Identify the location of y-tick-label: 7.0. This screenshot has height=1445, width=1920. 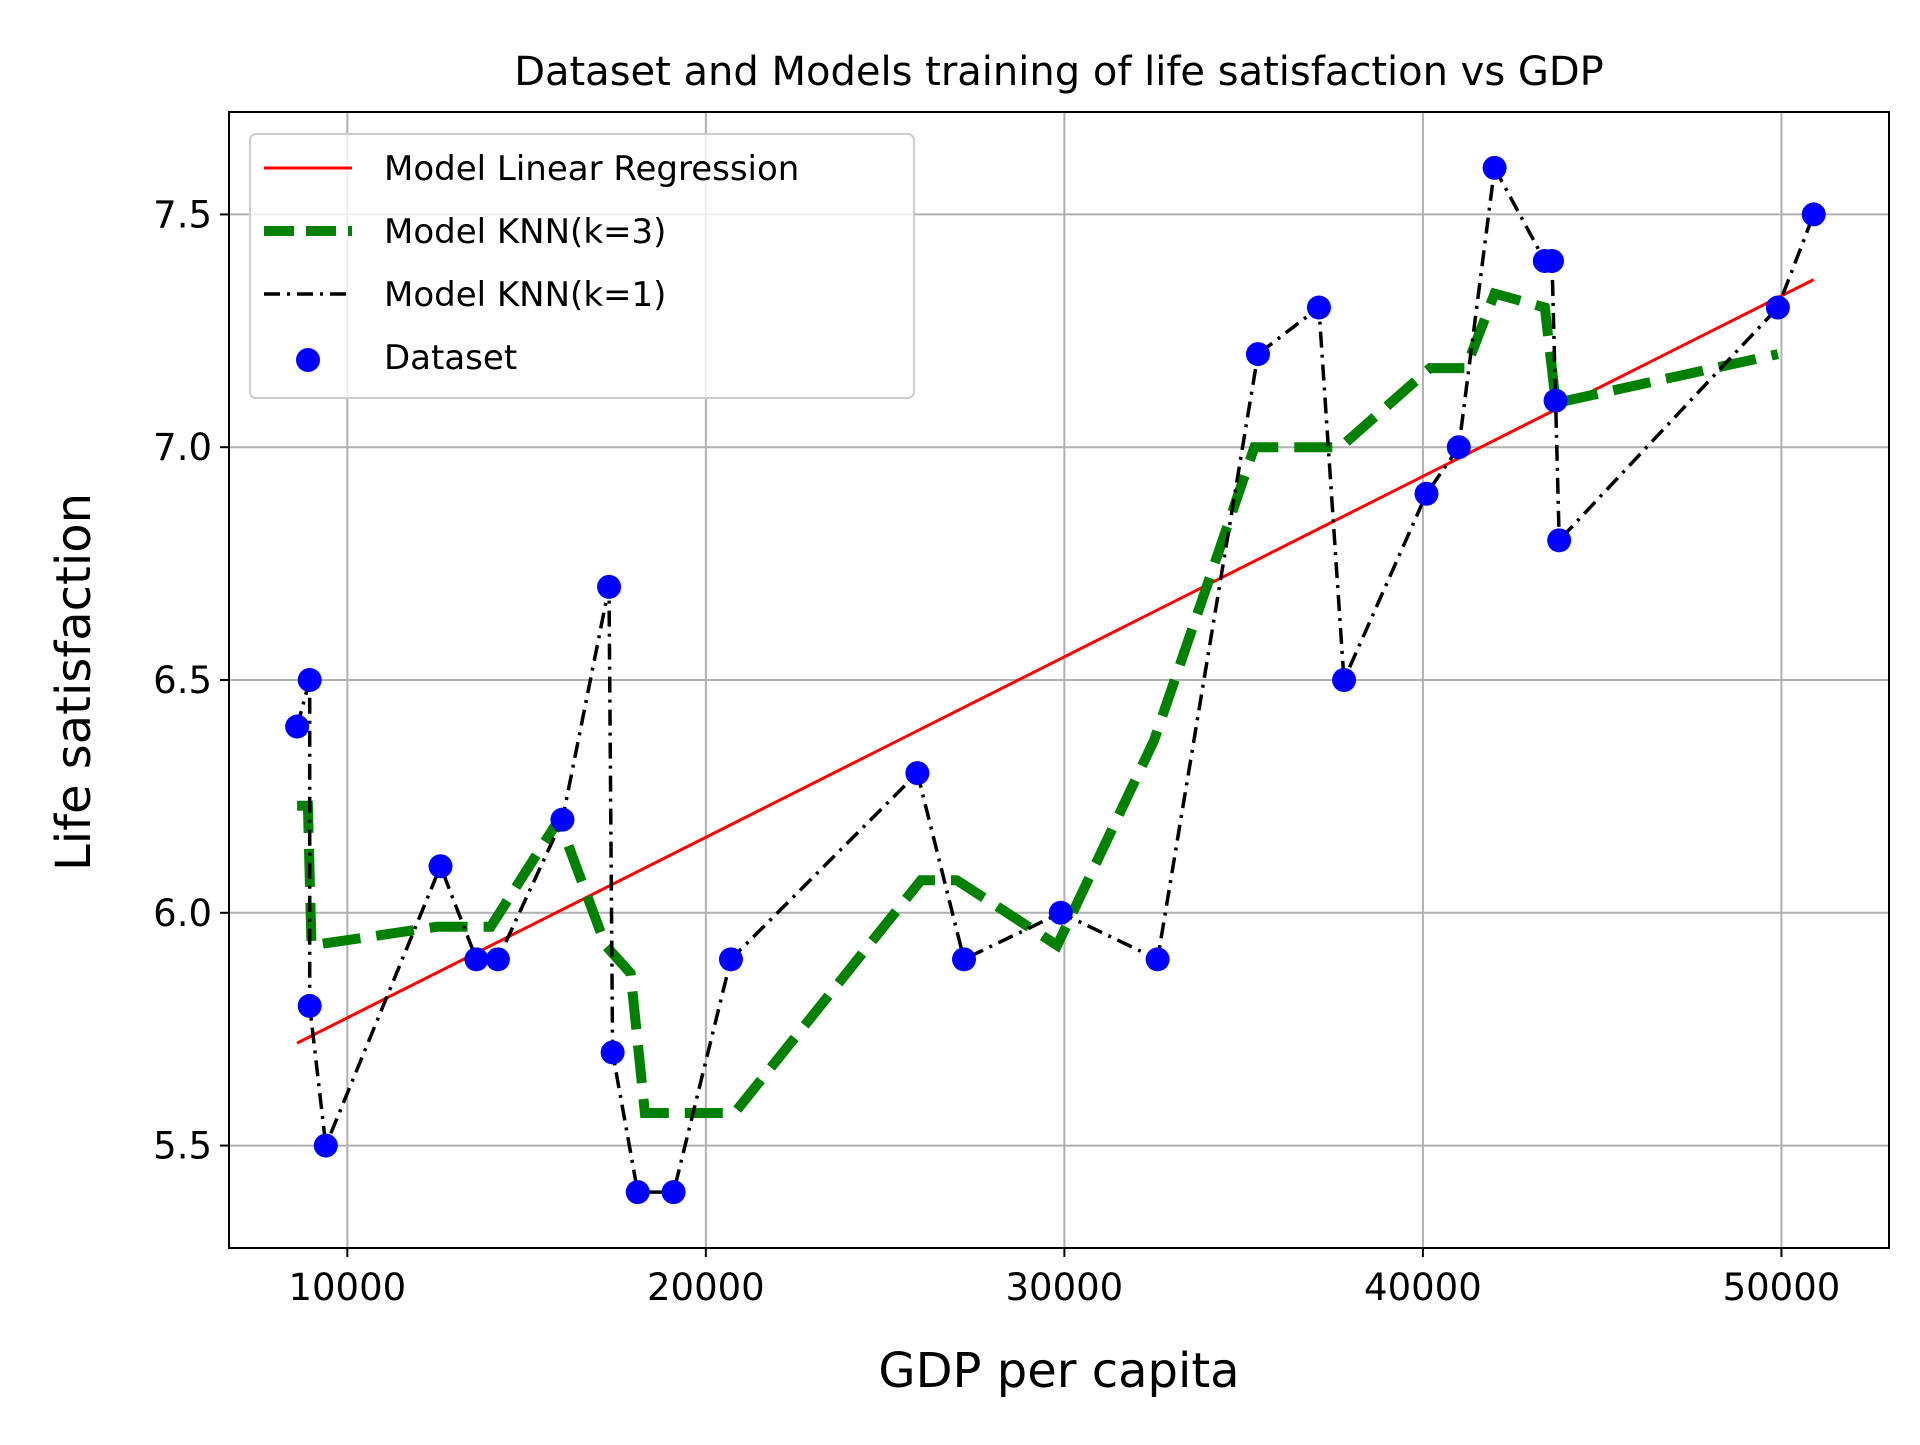
(182, 447).